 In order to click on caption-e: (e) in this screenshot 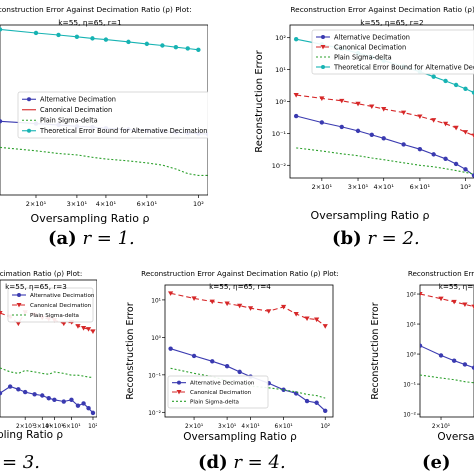, I will do `click(436, 462)`.